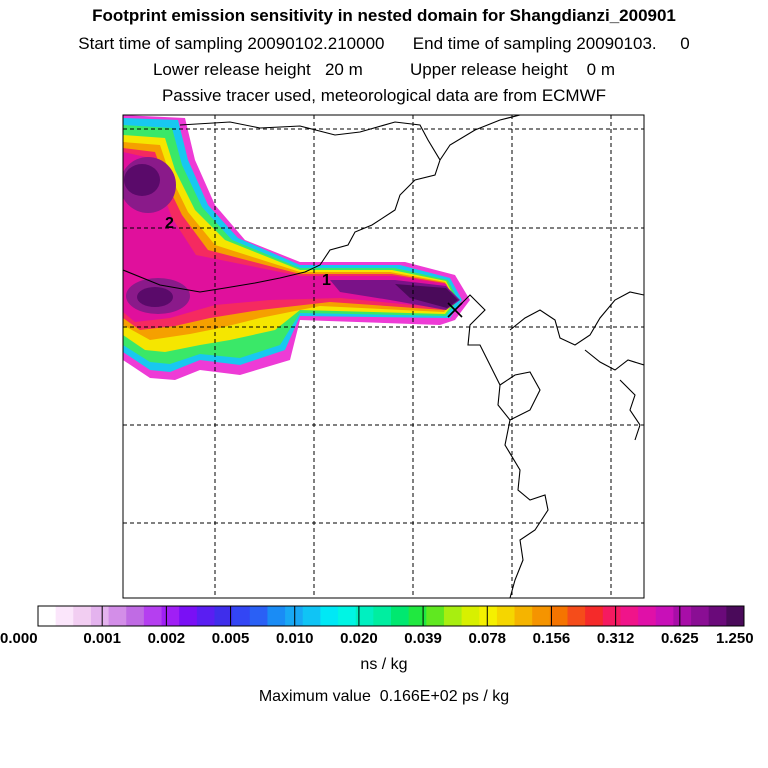  Describe the element at coordinates (294, 638) in the screenshot. I see `legend-tick-label: 0.010` at that location.